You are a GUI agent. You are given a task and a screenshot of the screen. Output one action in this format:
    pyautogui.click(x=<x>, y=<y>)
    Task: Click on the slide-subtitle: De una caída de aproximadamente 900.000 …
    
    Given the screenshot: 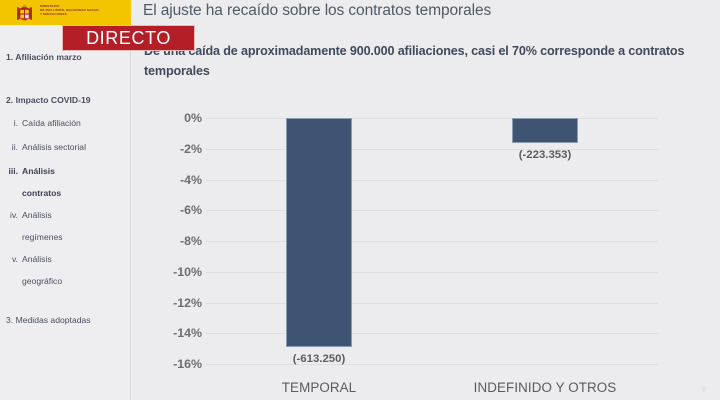 What is the action you would take?
    pyautogui.click(x=414, y=61)
    